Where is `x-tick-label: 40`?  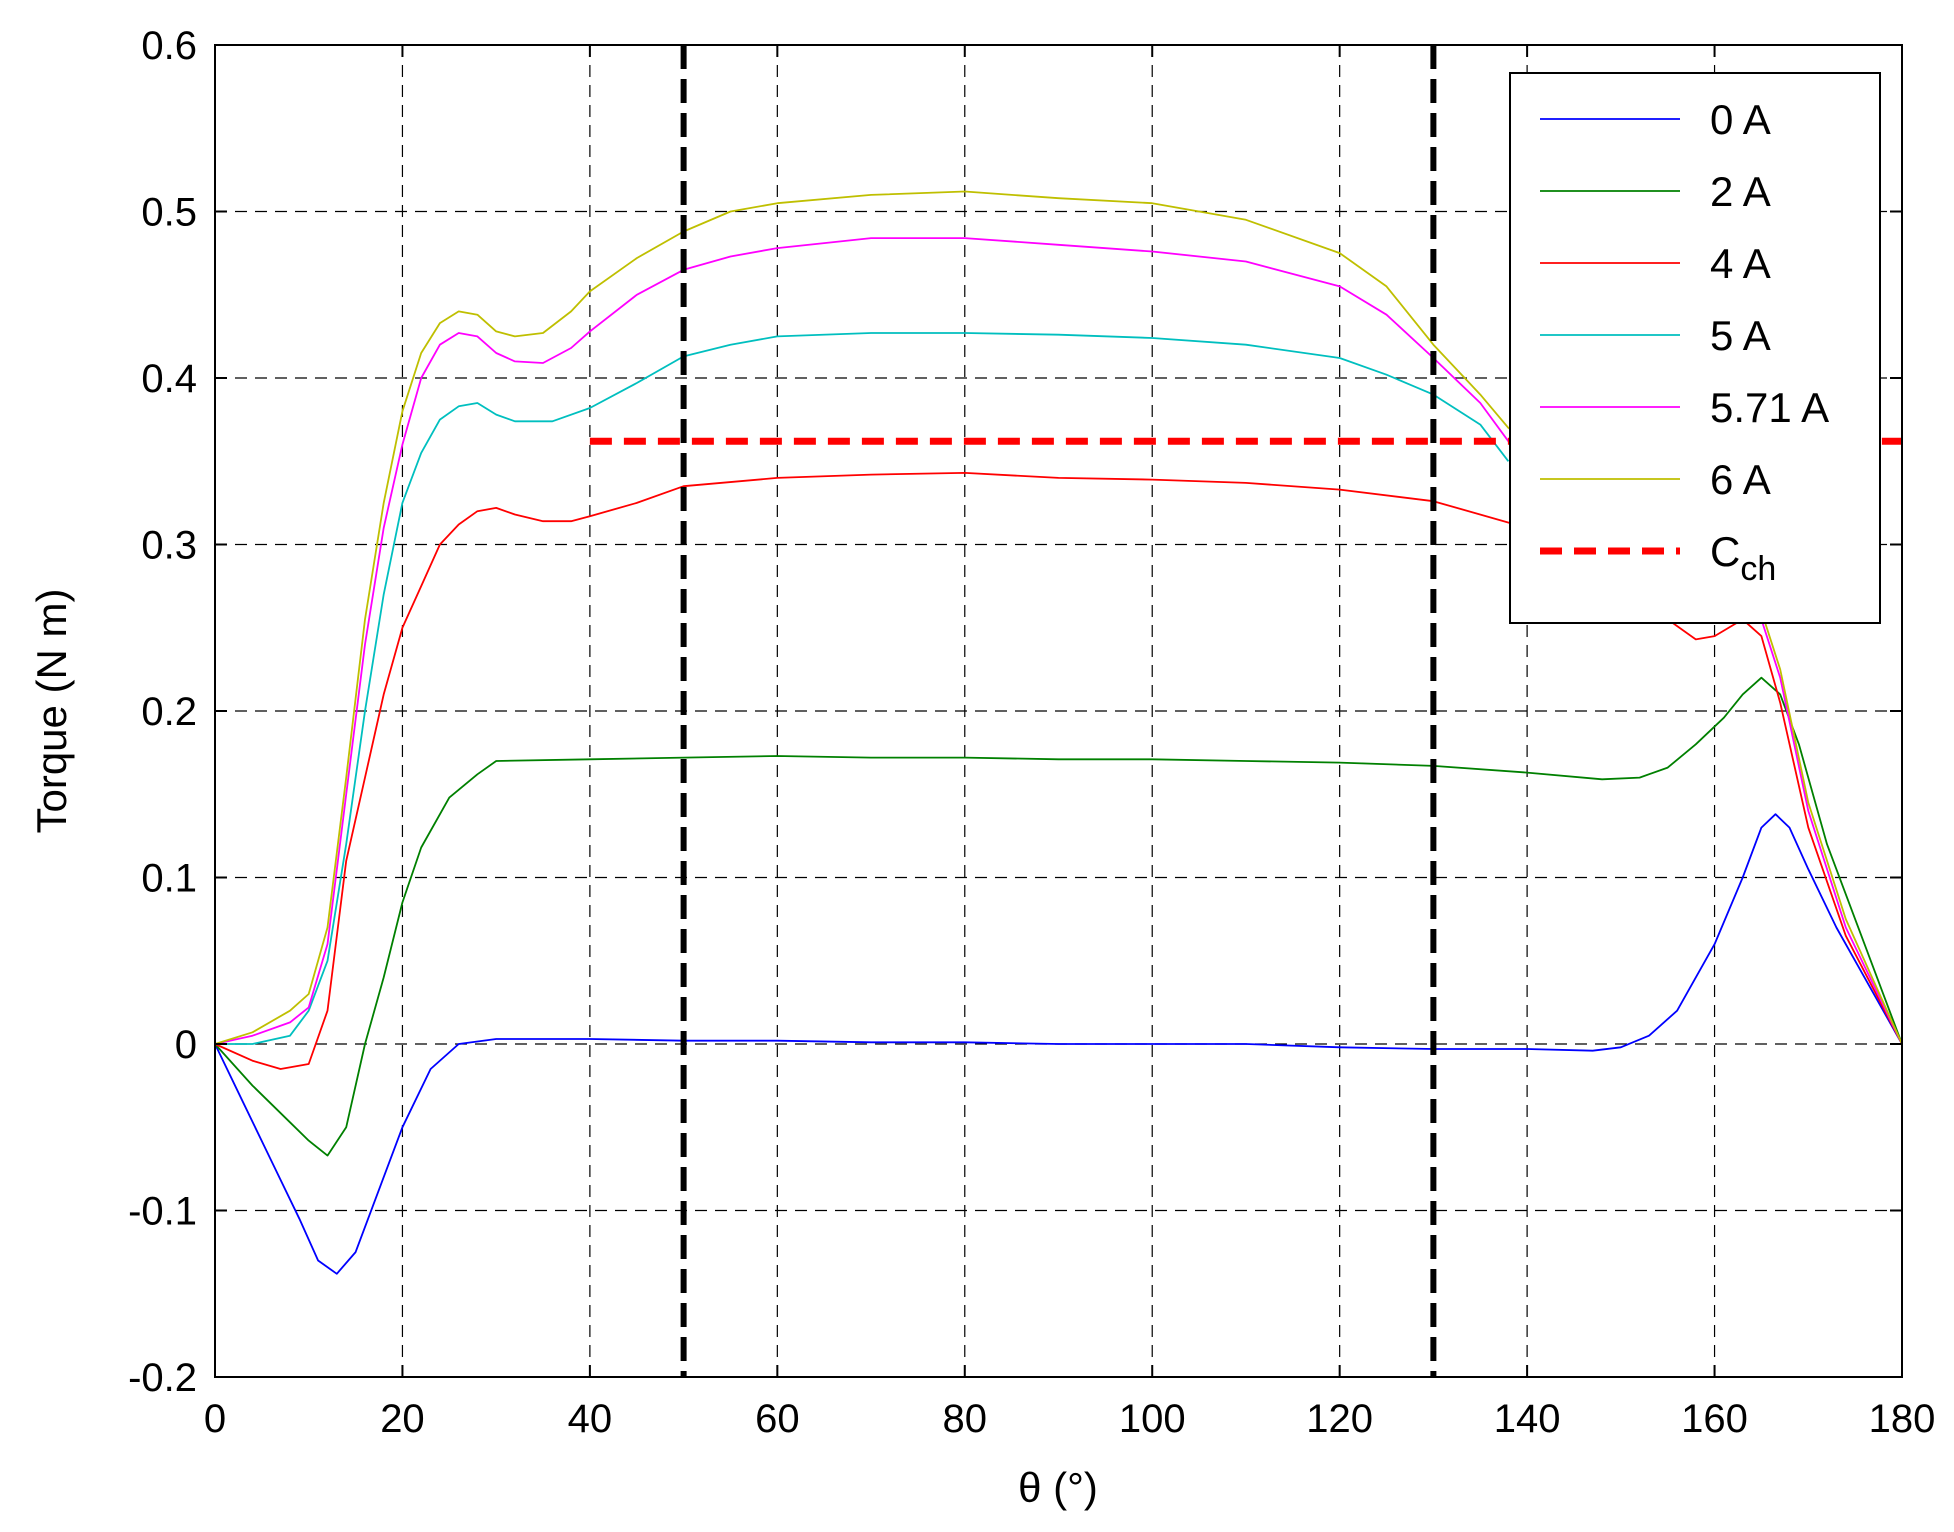 x-tick-label: 40 is located at coordinates (590, 1419).